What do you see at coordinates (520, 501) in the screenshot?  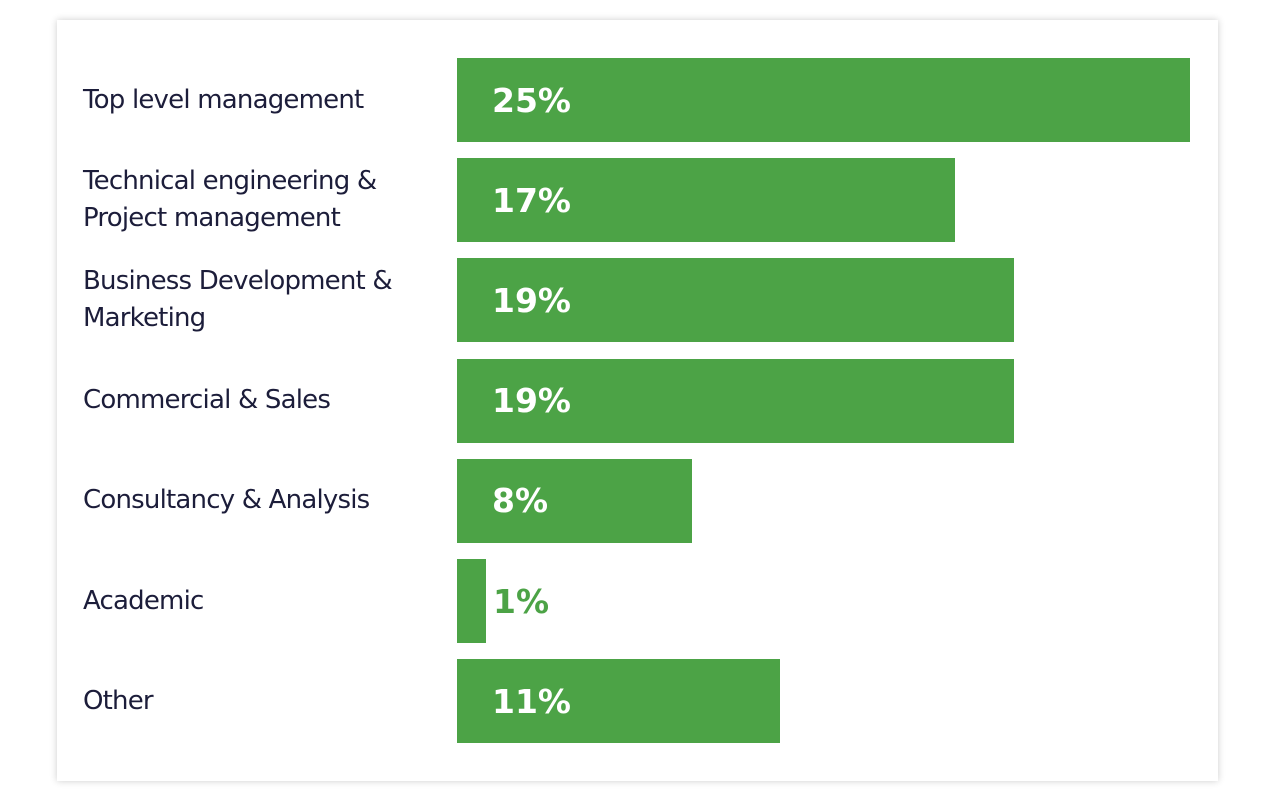 I see `value-label: 8%` at bounding box center [520, 501].